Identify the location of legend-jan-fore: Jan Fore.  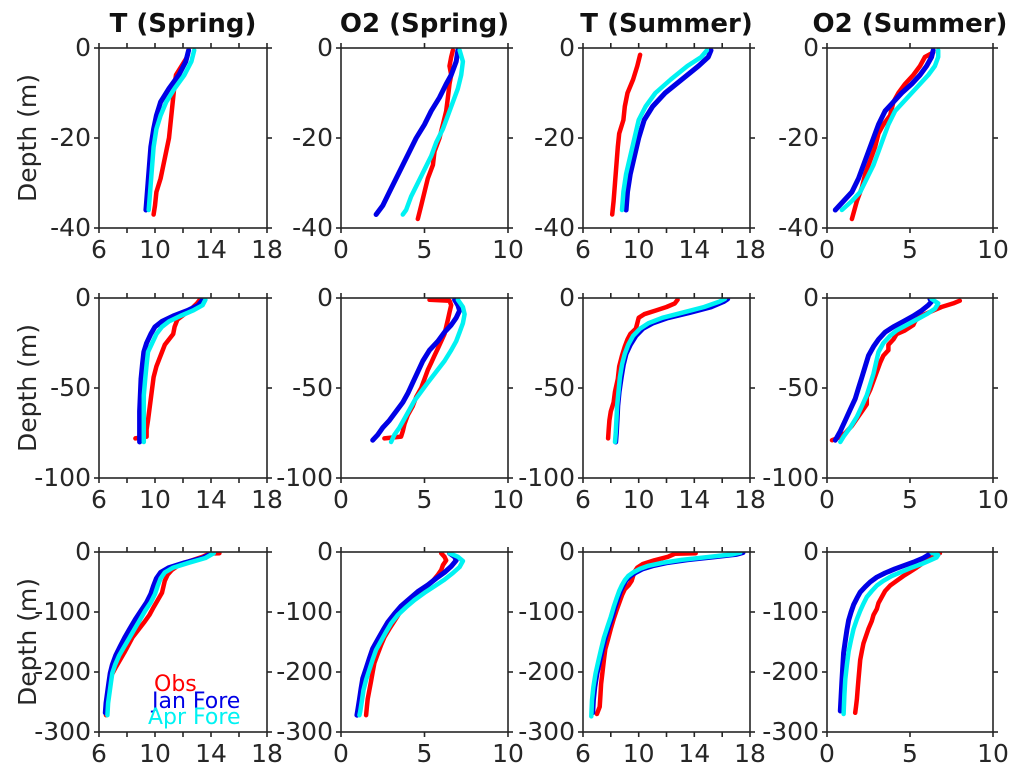
(196, 701).